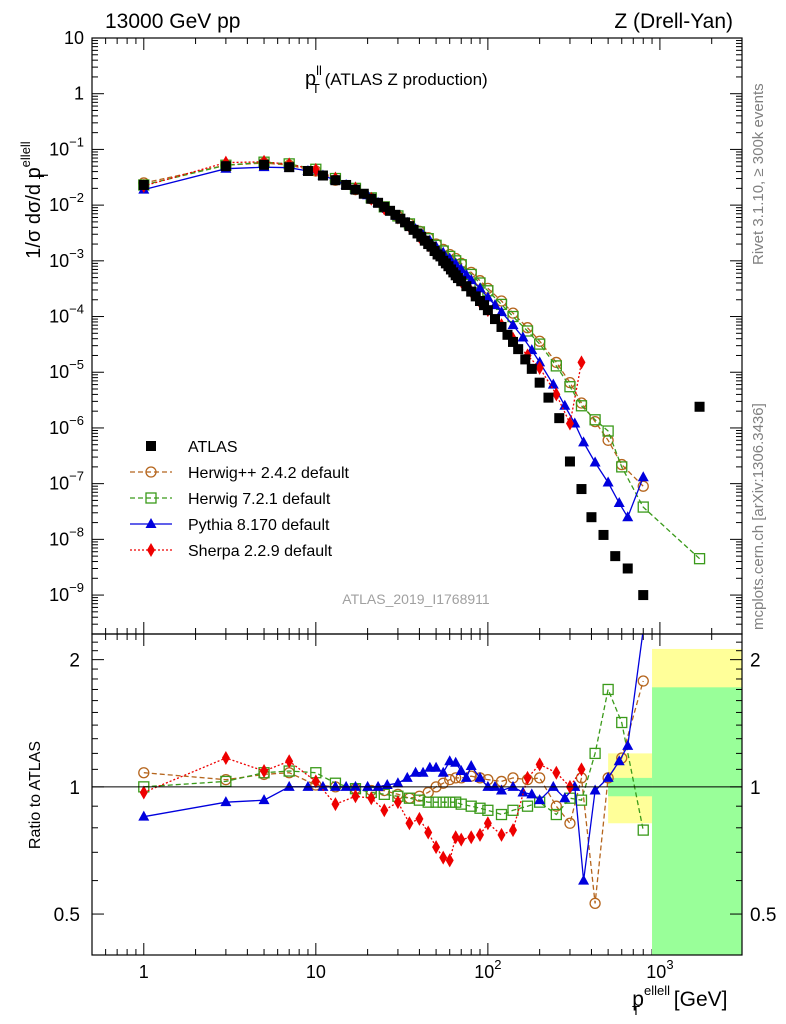 This screenshot has width=786, height=1024. I want to click on legend-label: ATLAS, so click(213, 447).